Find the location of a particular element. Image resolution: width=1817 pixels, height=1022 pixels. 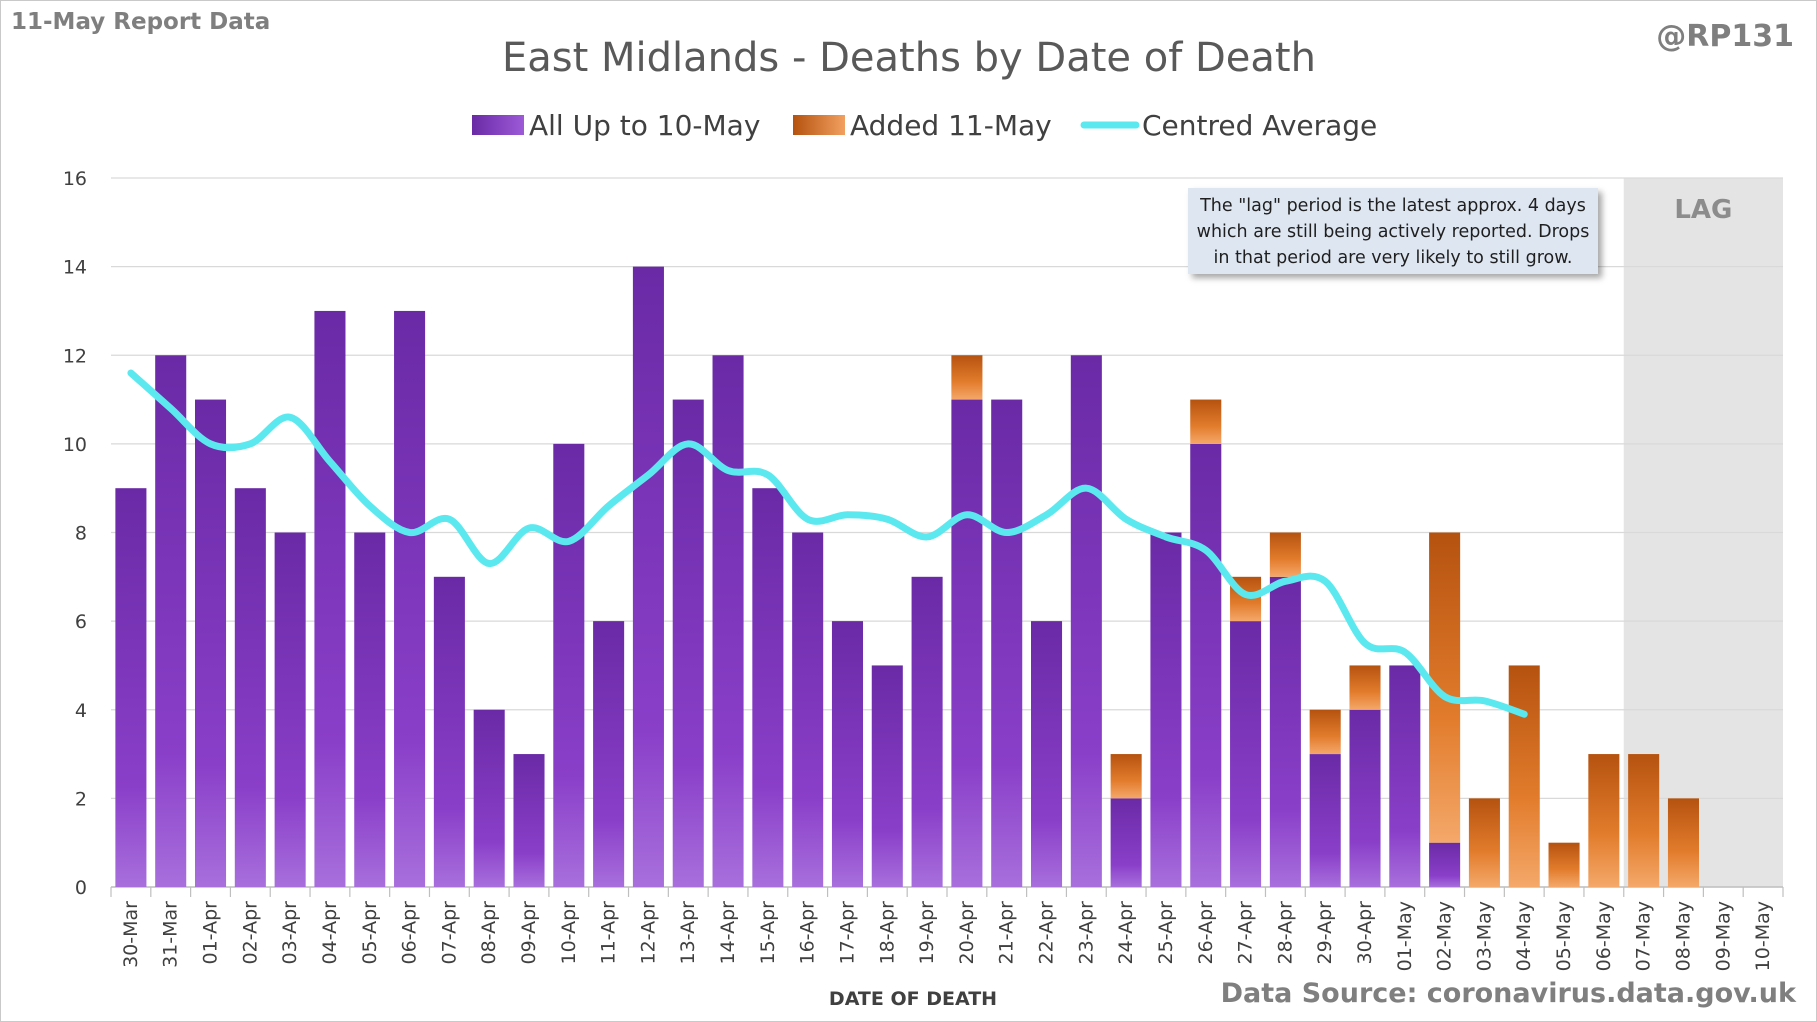

x-tick-label: 14-Apr is located at coordinates (728, 933).